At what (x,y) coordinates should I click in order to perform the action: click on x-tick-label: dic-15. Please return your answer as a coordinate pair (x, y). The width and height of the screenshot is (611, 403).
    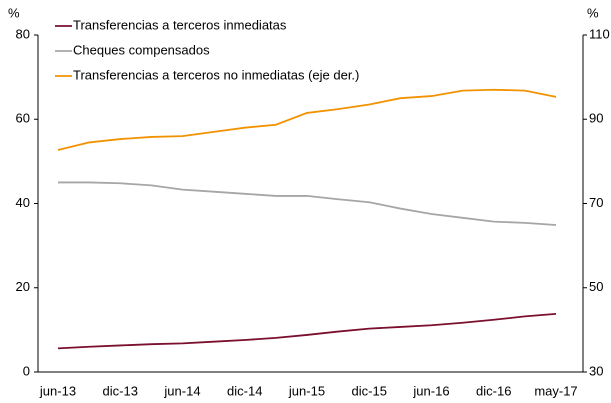
    Looking at the image, I should click on (369, 390).